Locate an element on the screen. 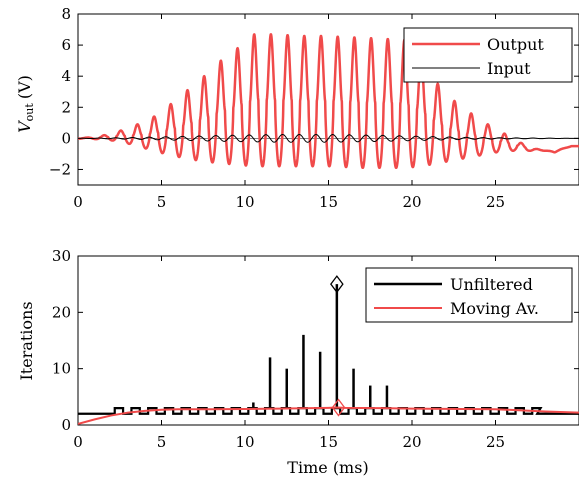 Image resolution: width=579 pixels, height=481 pixels. top-y-tick-label: 6 is located at coordinates (66, 45).